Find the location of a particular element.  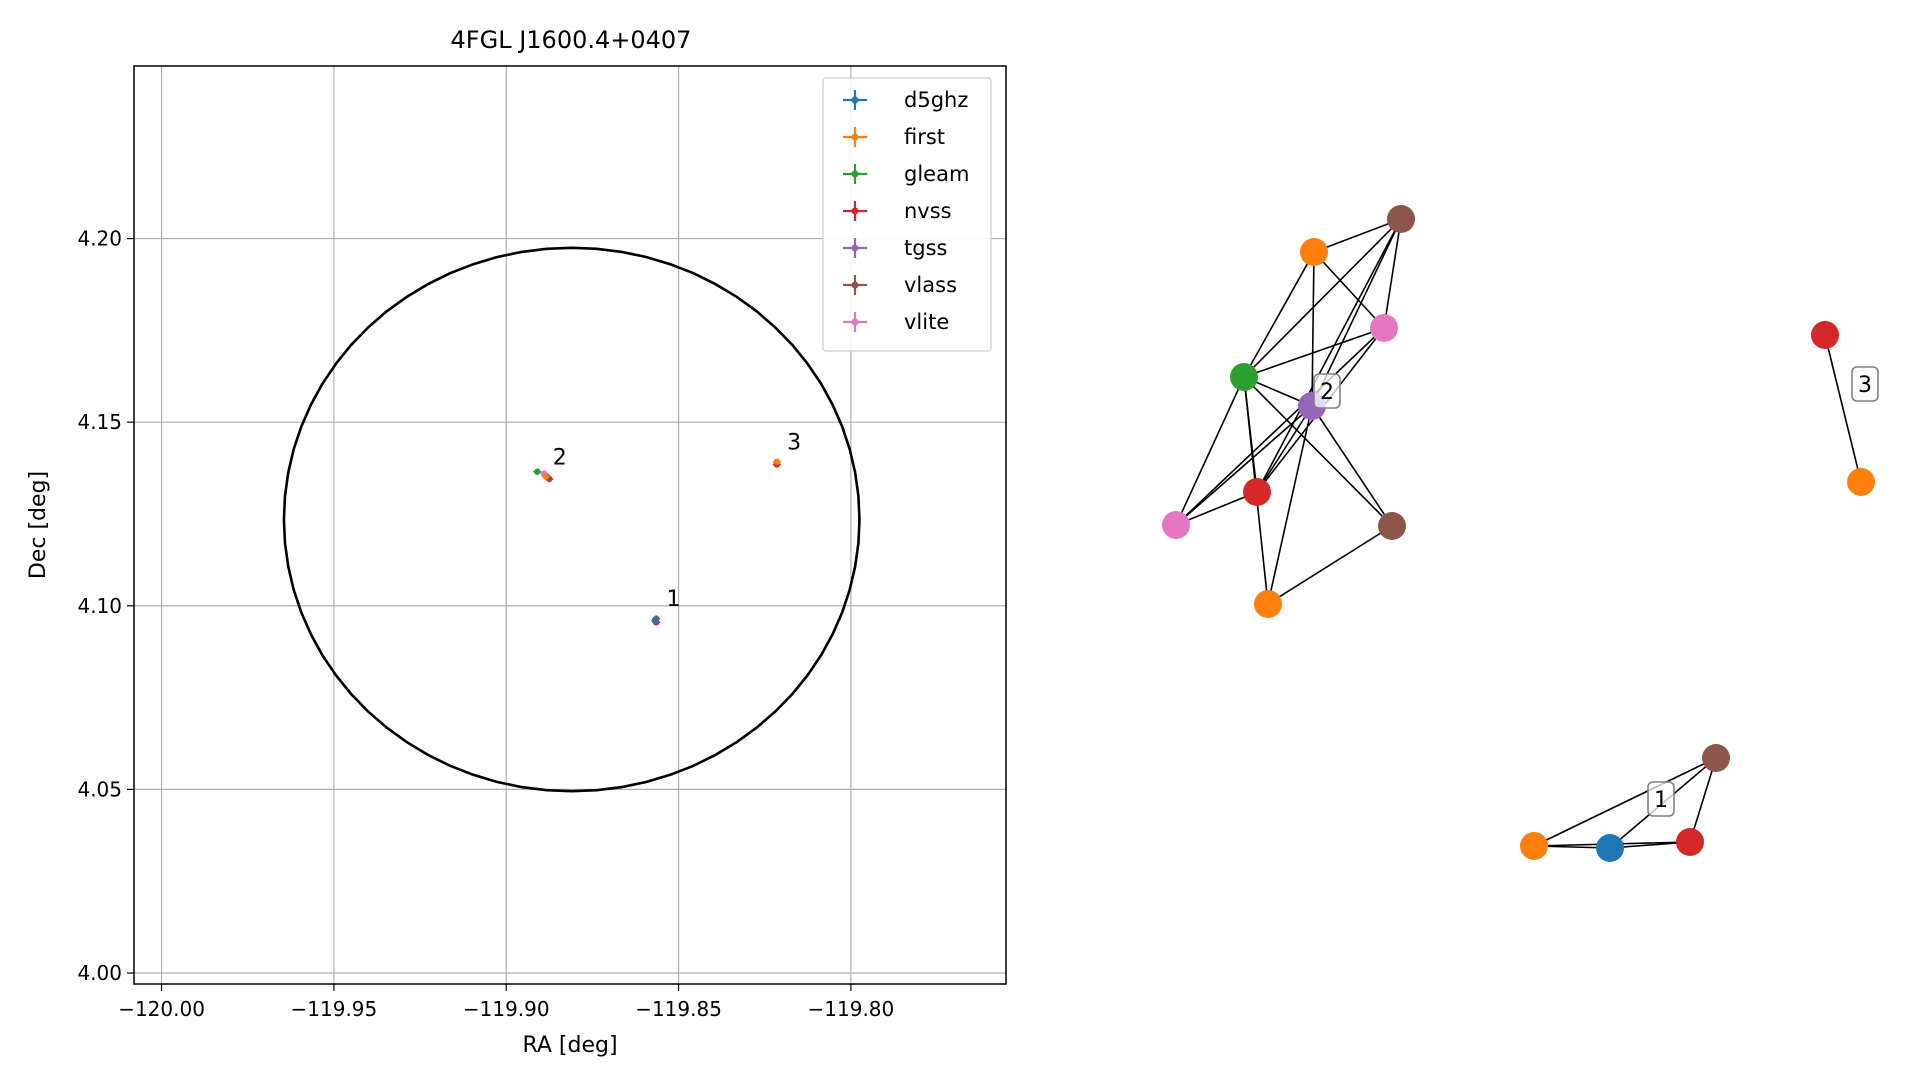

source-annotation: 2 is located at coordinates (560, 457).